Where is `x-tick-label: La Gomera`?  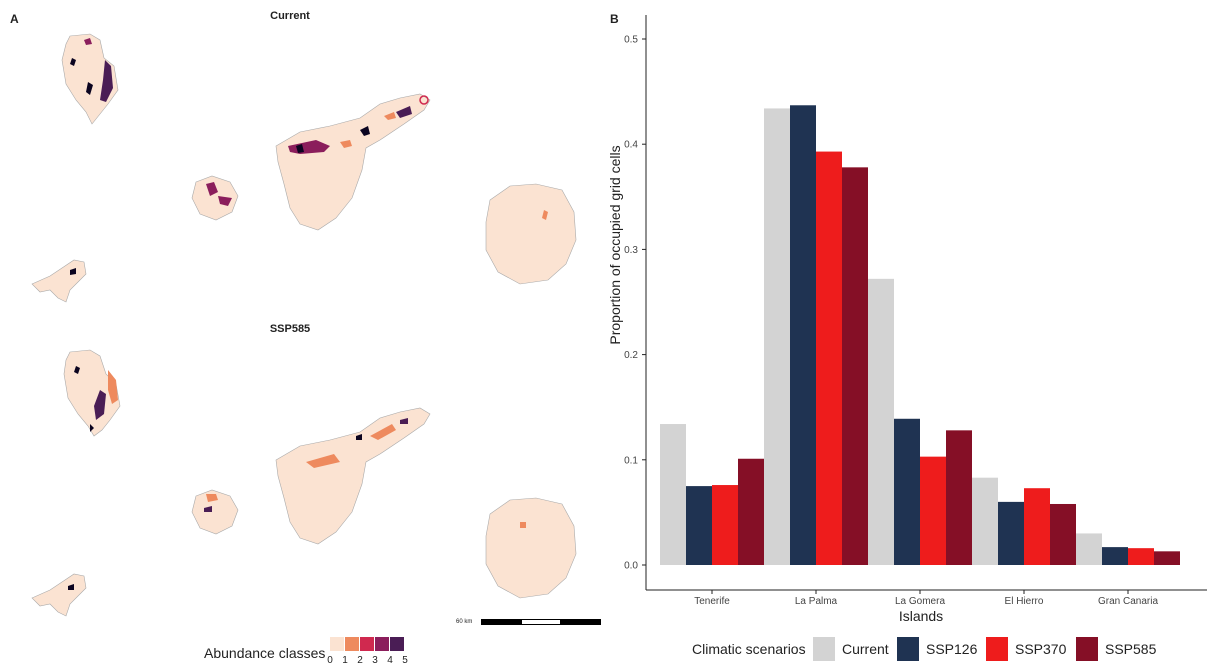 x-tick-label: La Gomera is located at coordinates (920, 601).